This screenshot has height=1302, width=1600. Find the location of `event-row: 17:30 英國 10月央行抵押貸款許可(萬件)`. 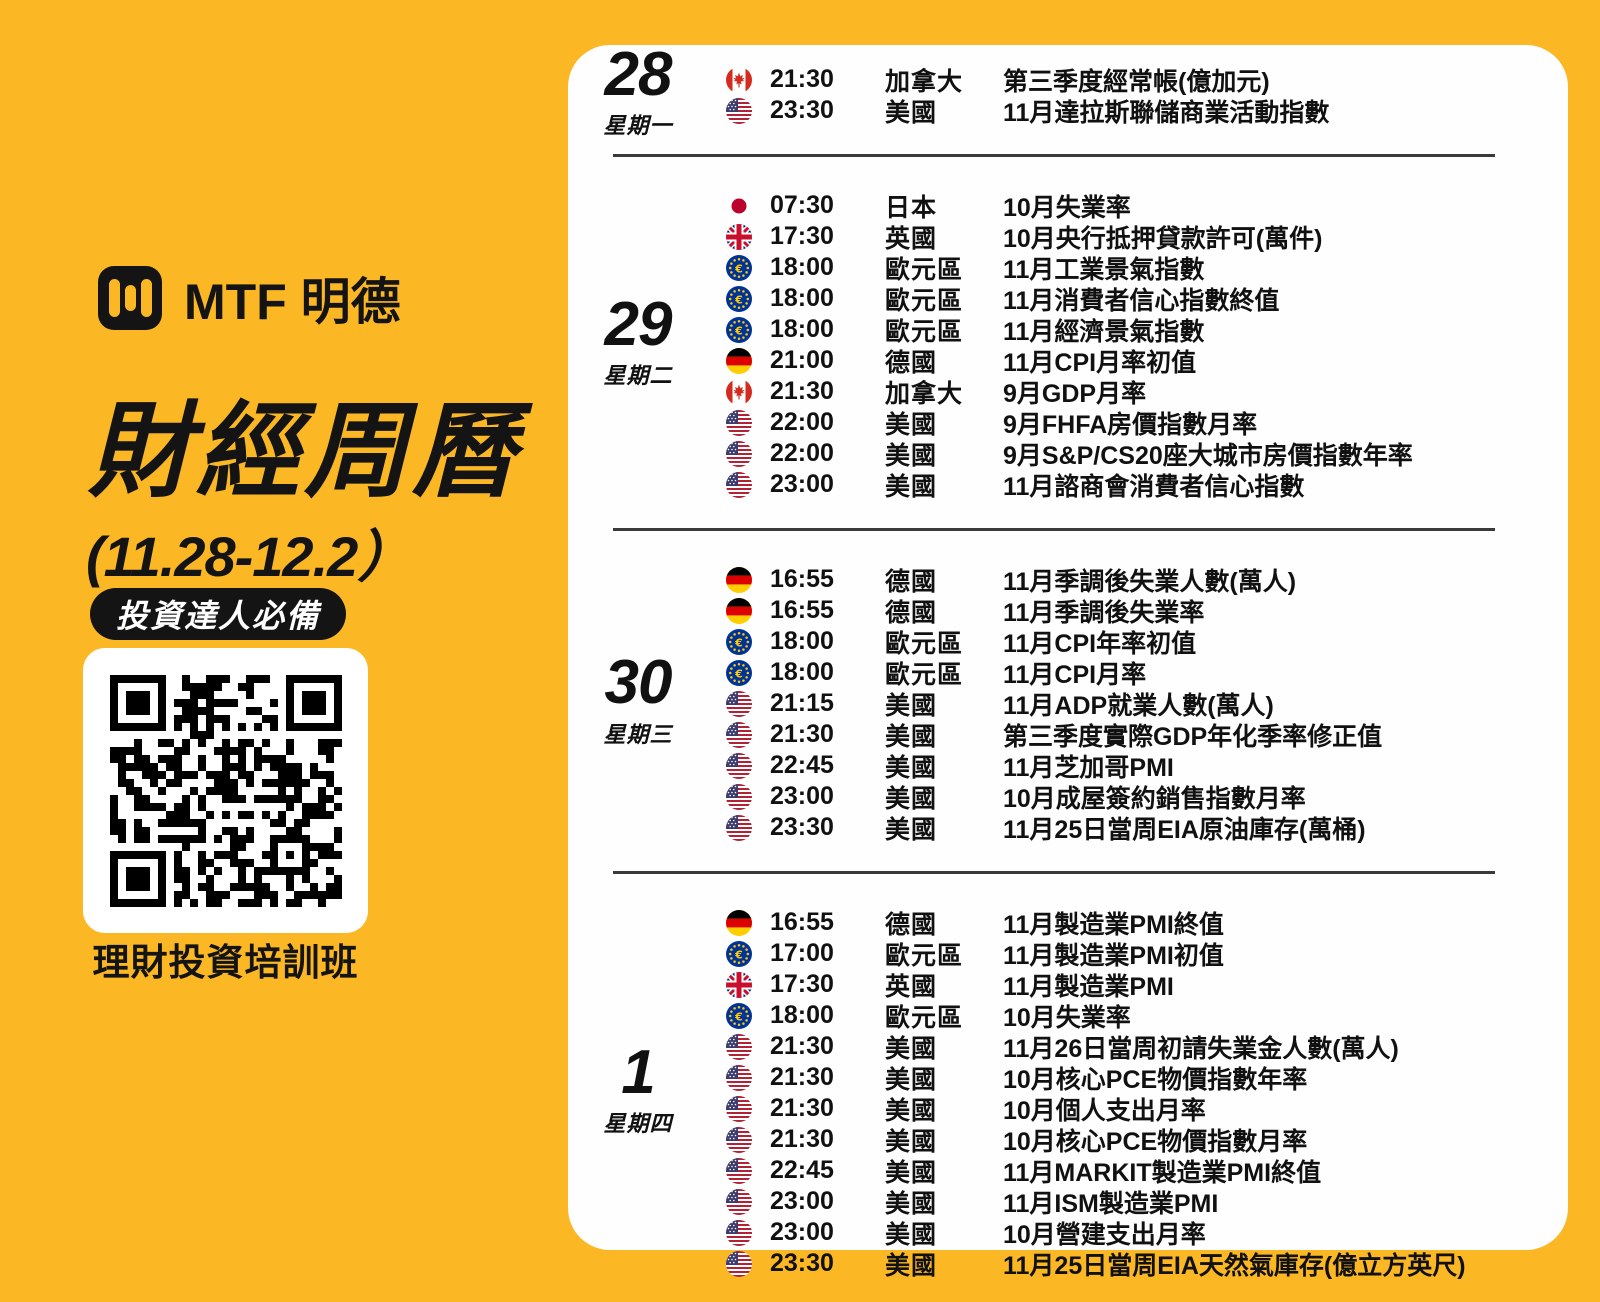

event-row: 17:30 英國 10月央行抵押貸款許可(萬件) is located at coordinates (1138, 237).